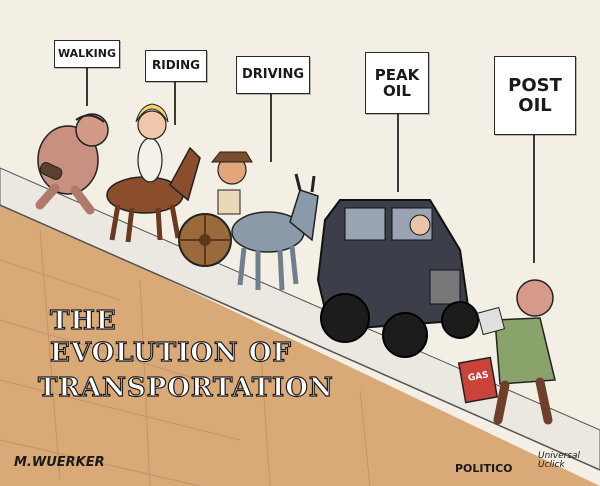  What do you see at coordinates (484, 468) in the screenshot?
I see `publisher-credit: POLITICO` at bounding box center [484, 468].